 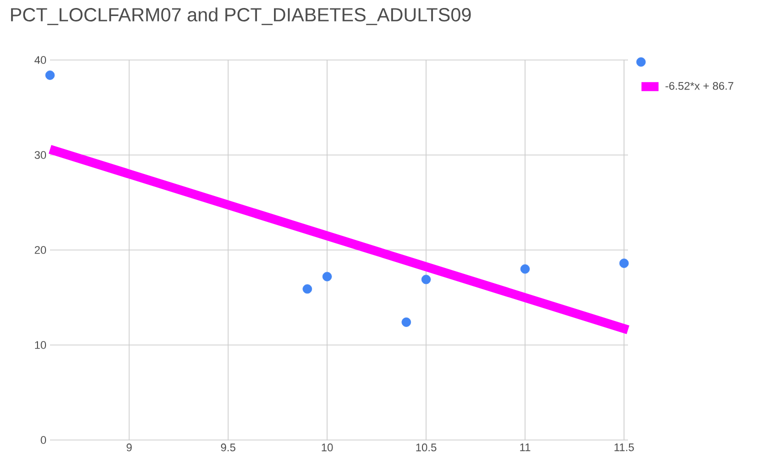 What do you see at coordinates (700, 86) in the screenshot?
I see `legend-label: -6.52*x + 86.7` at bounding box center [700, 86].